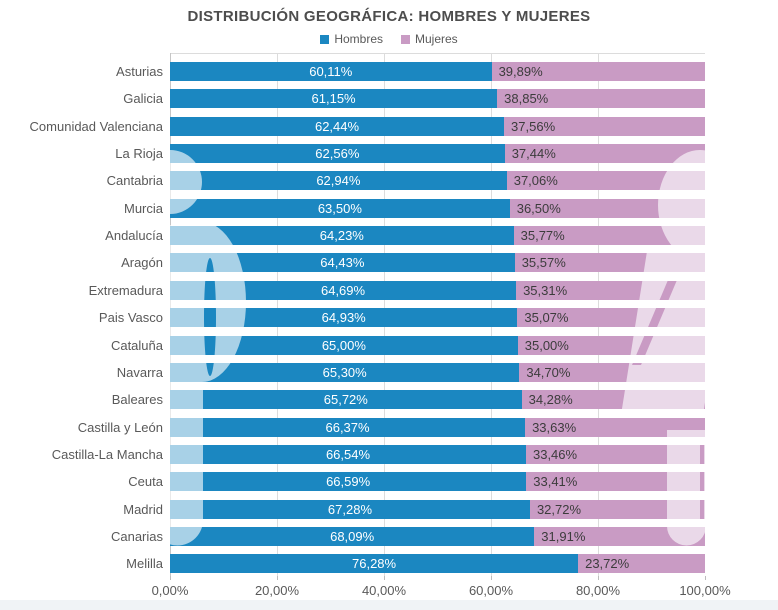 Image resolution: width=778 pixels, height=610 pixels. Describe the element at coordinates (136, 345) in the screenshot. I see `category-label: Cataluña` at that location.